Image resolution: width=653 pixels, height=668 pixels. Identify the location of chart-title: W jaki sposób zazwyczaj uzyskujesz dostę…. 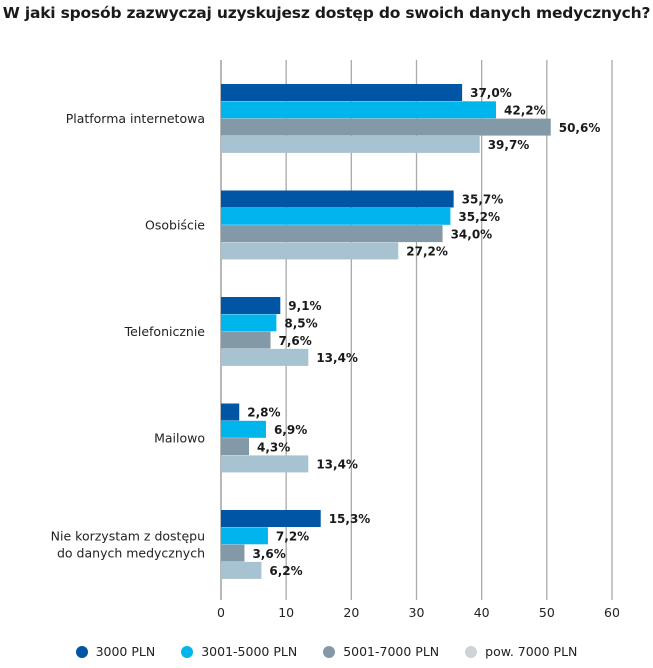
(326, 13).